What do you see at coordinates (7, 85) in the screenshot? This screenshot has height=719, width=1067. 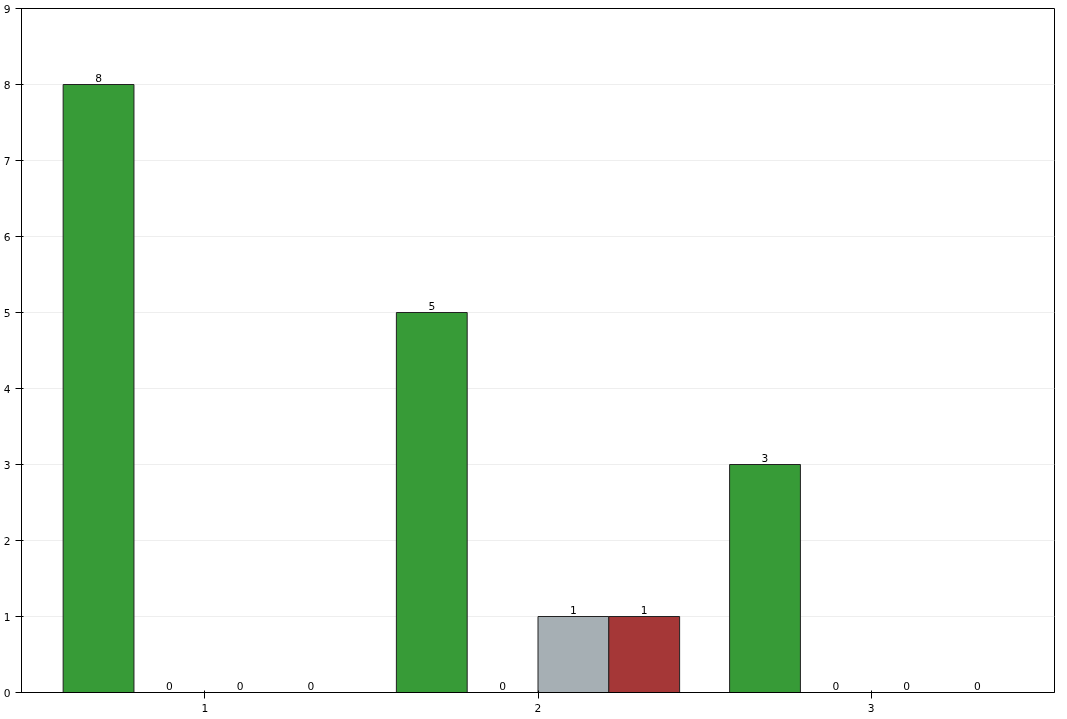 I see `y-tick-label: 8` at bounding box center [7, 85].